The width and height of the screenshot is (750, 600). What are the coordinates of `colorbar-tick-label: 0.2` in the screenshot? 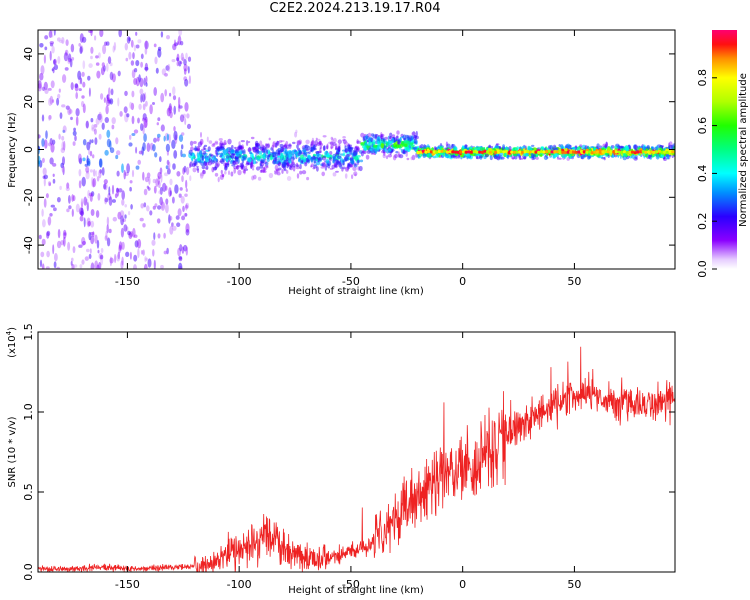 It's located at (702, 221).